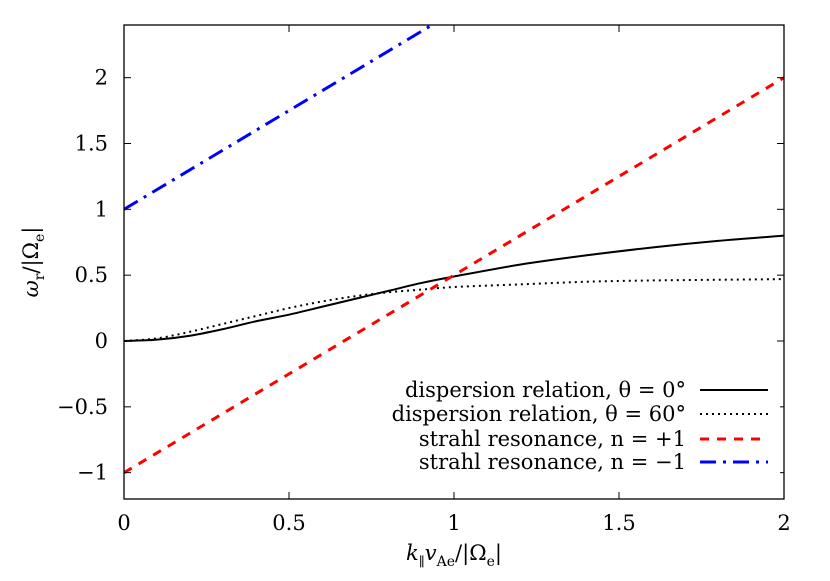 The width and height of the screenshot is (830, 581). Describe the element at coordinates (91, 275) in the screenshot. I see `y-tick-label: 0.5` at that location.